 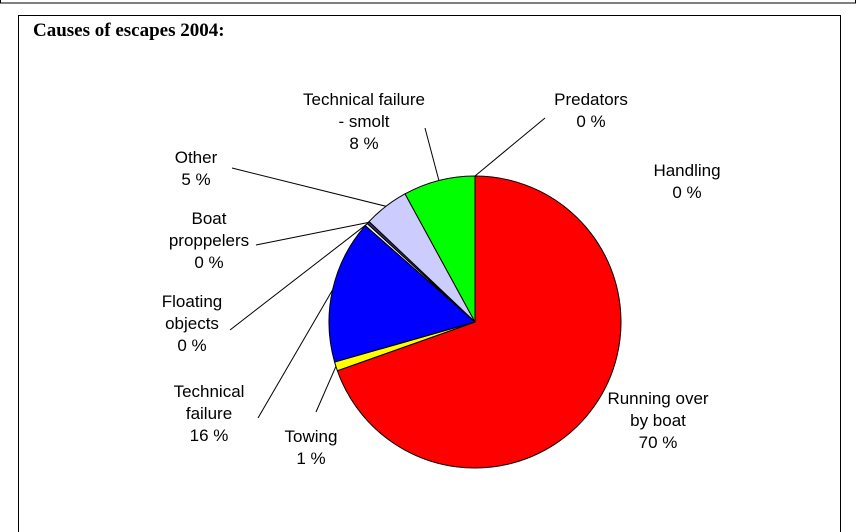 What do you see at coordinates (196, 169) in the screenshot?
I see `slice-label: Other 5 %` at bounding box center [196, 169].